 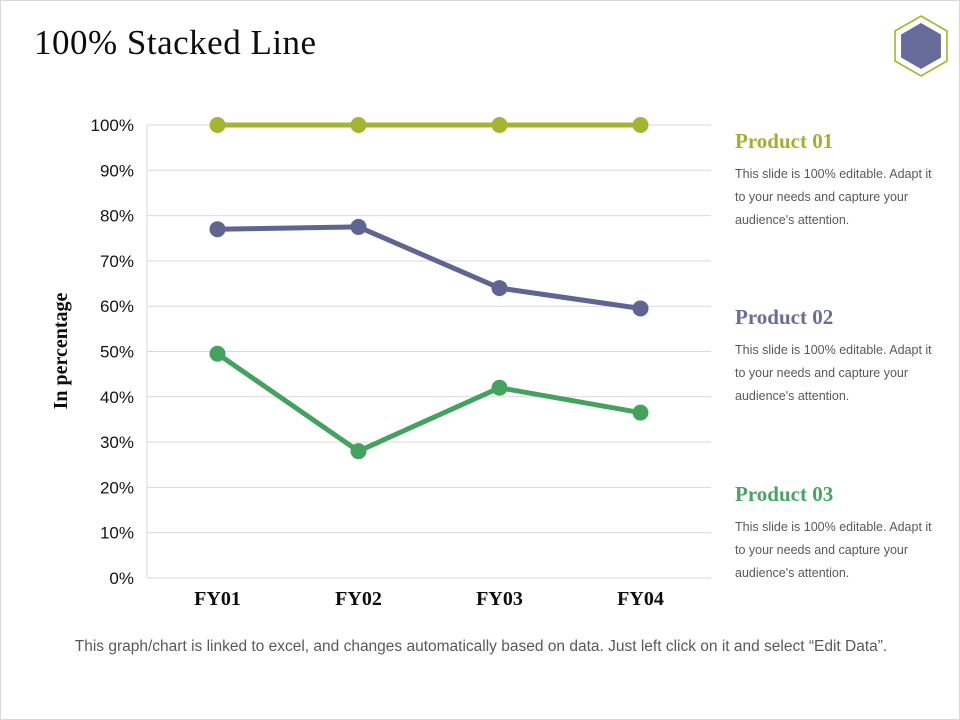 What do you see at coordinates (117, 442) in the screenshot?
I see `y-tick-label: 30%` at bounding box center [117, 442].